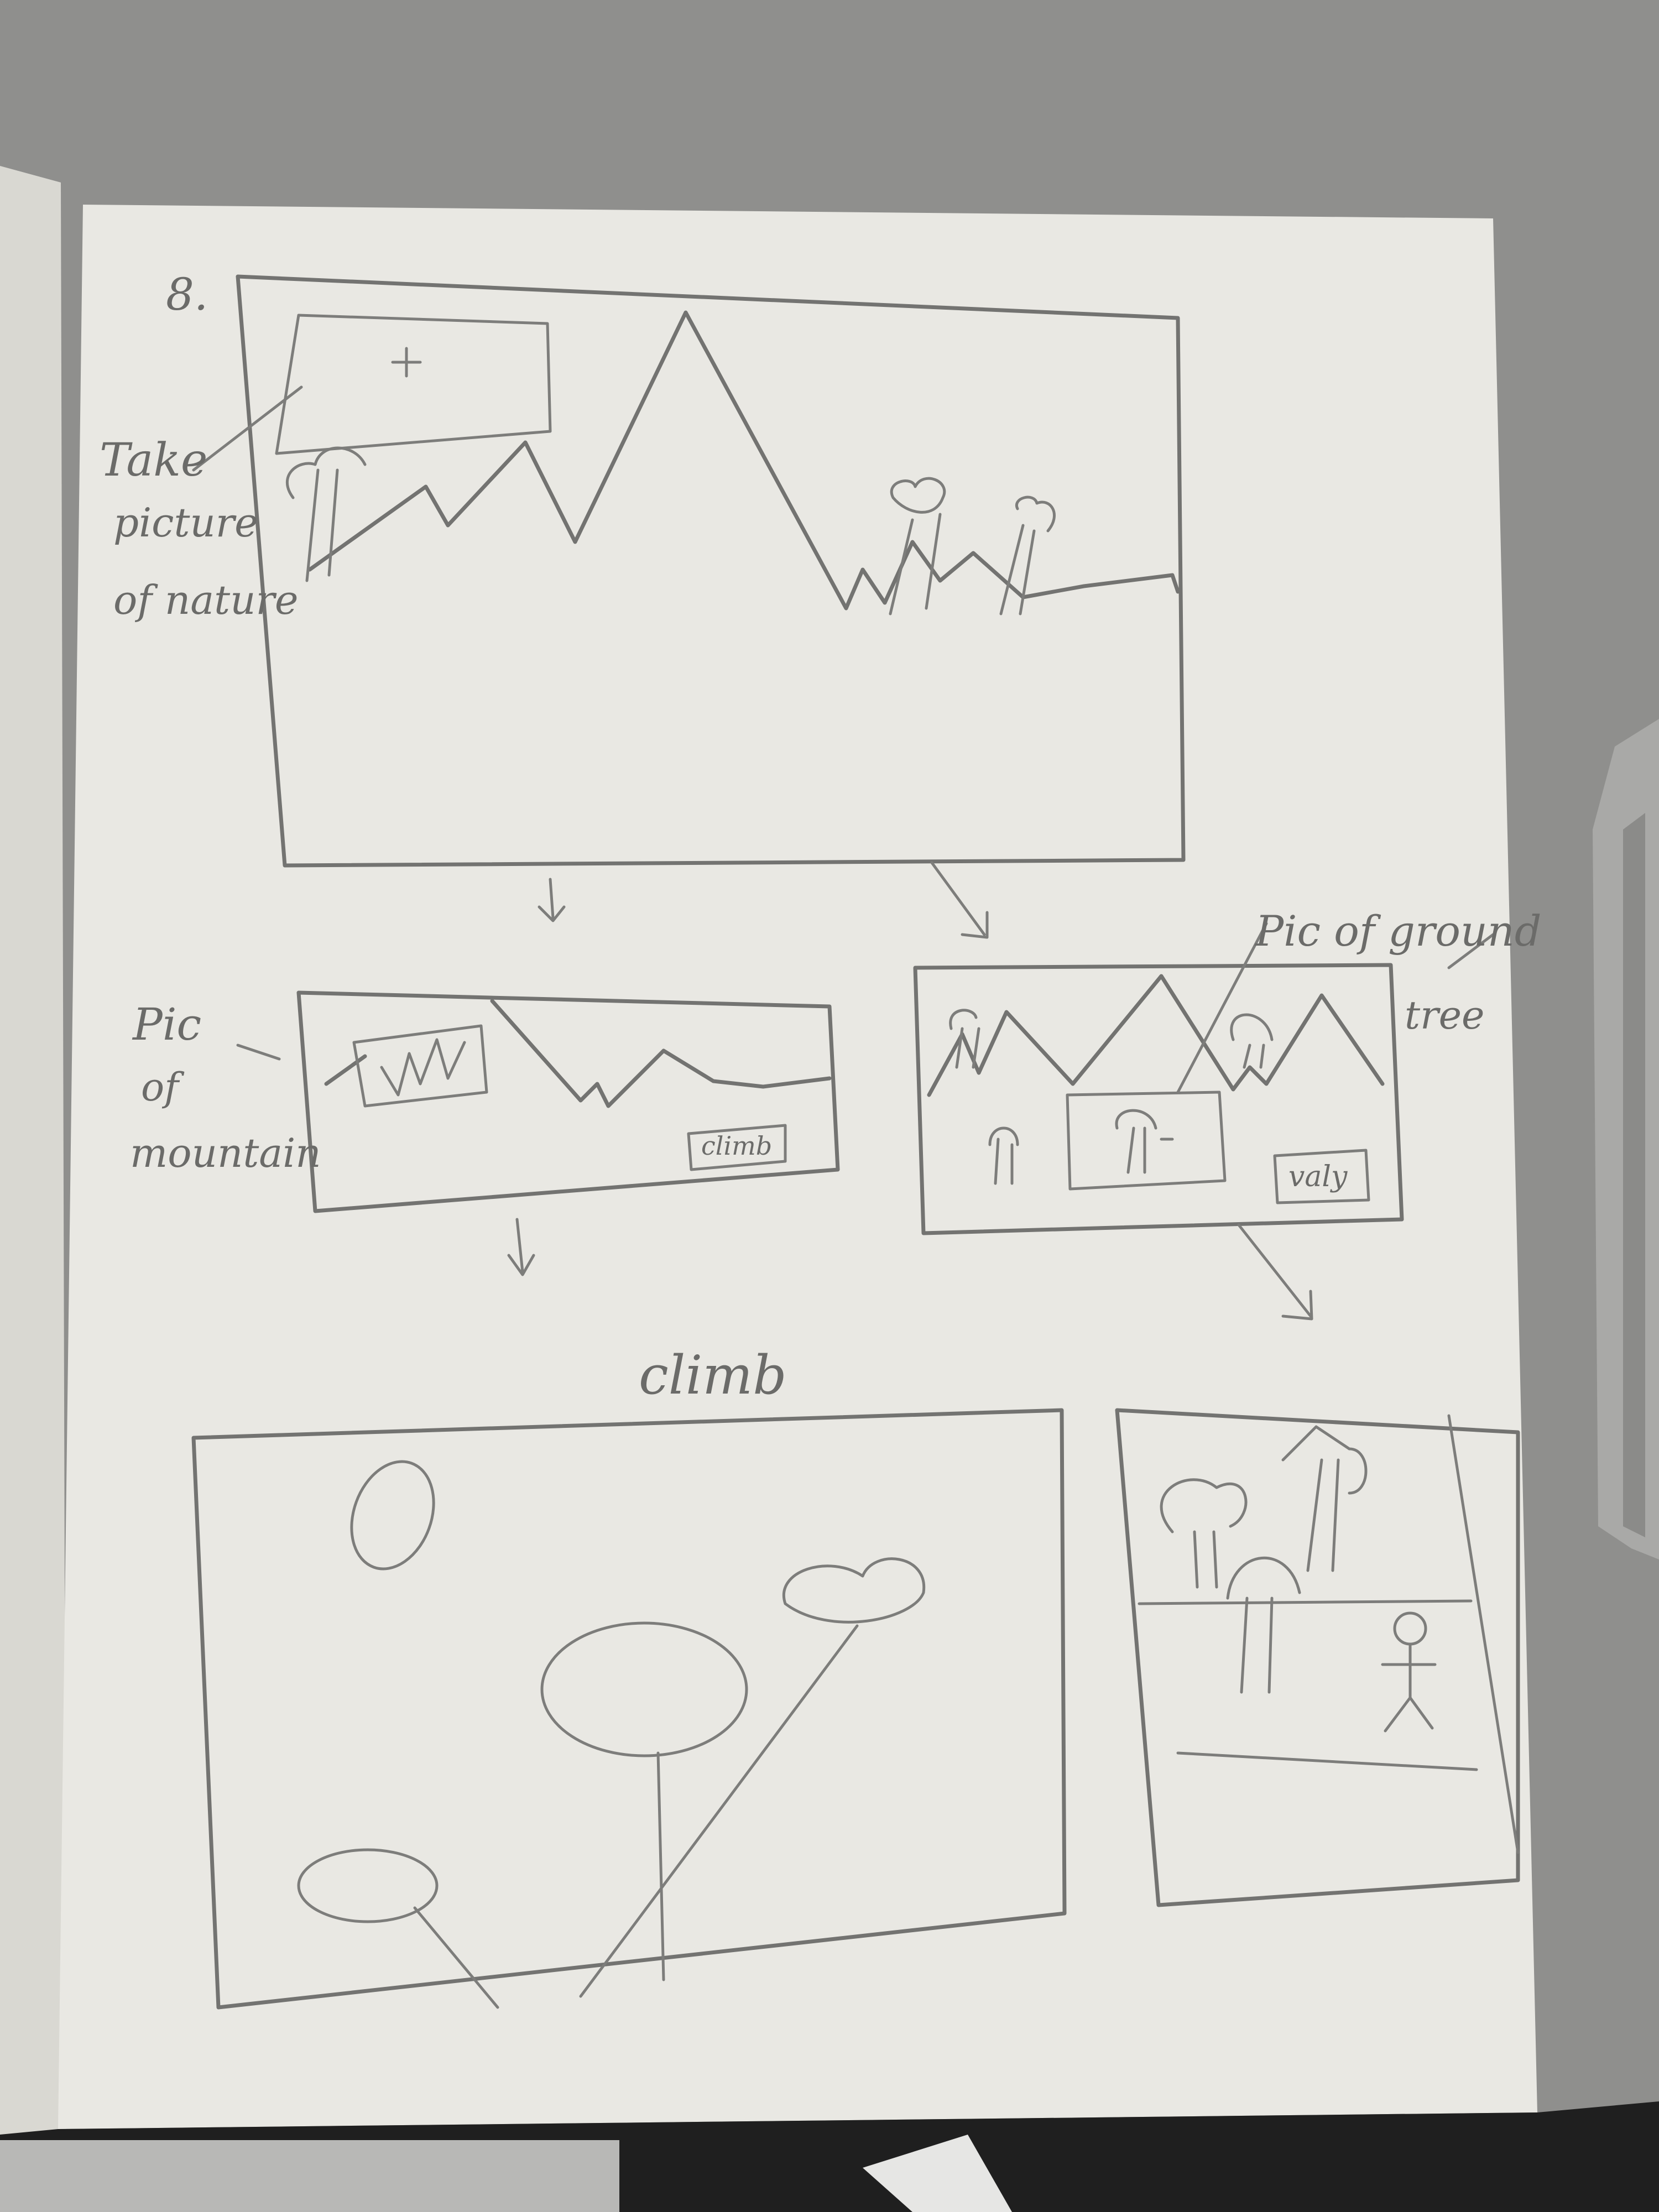  I want to click on annotation-line: of, so click(163, 1088).